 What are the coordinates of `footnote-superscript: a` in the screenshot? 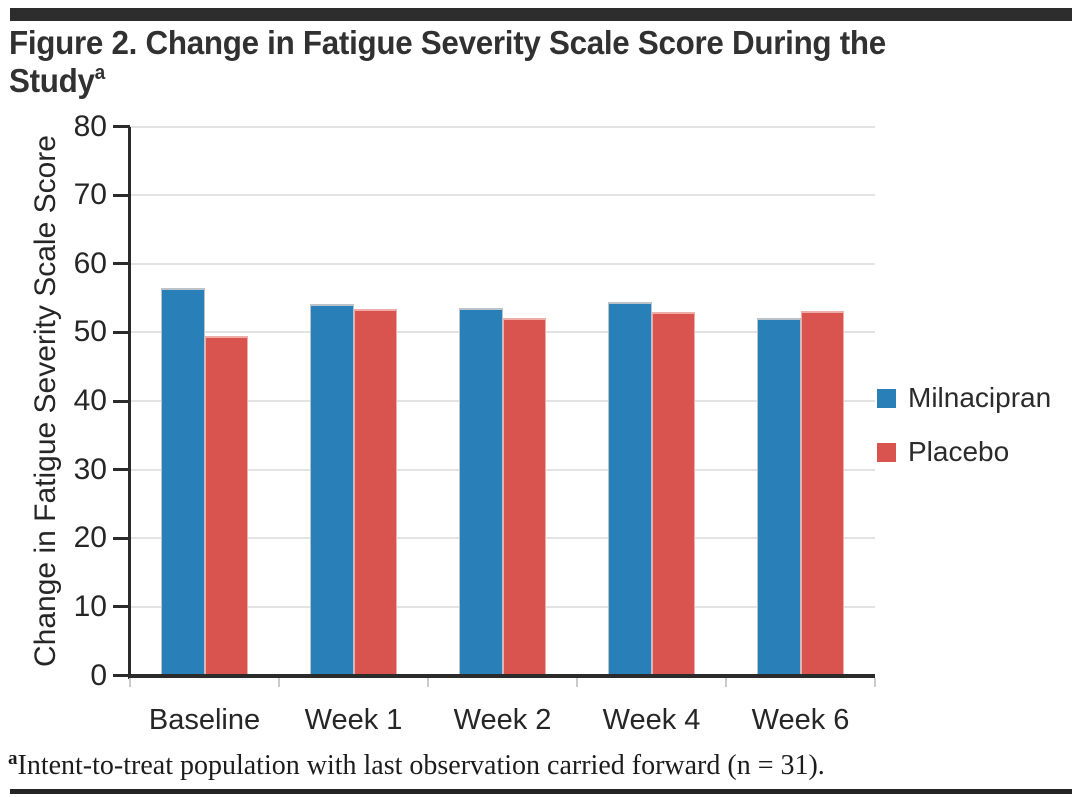 It's located at (13, 758).